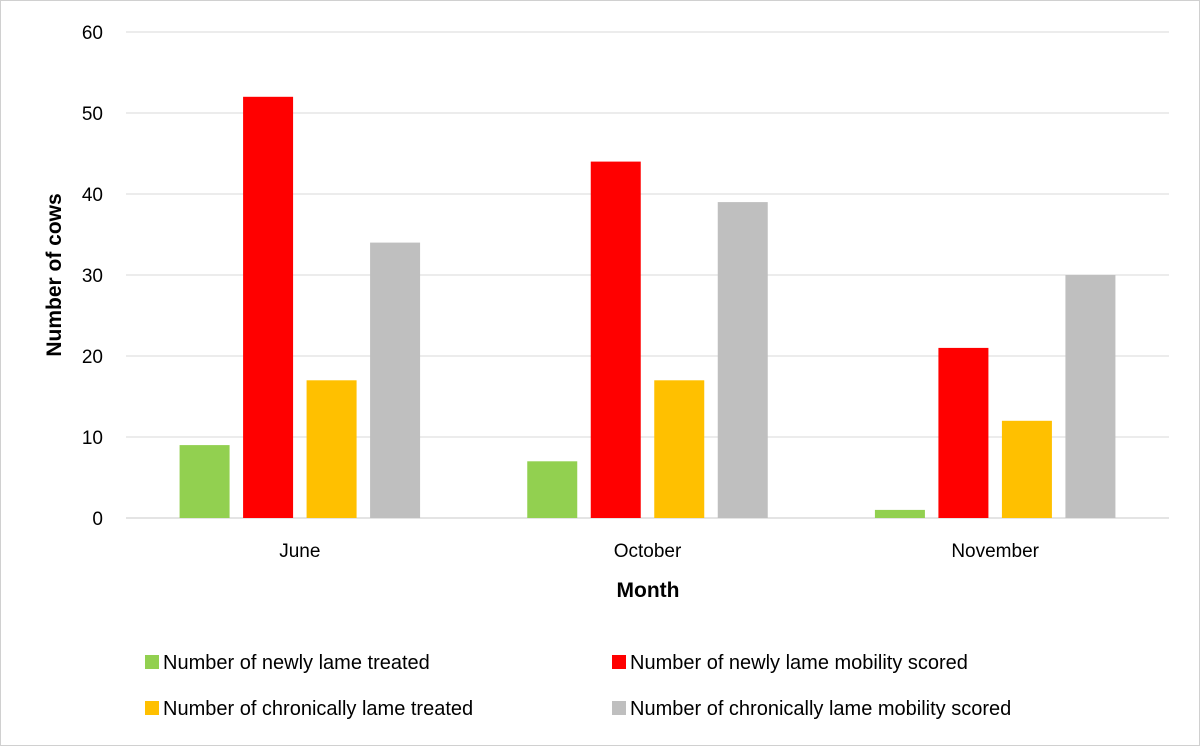 The height and width of the screenshot is (750, 1200). What do you see at coordinates (648, 551) in the screenshot?
I see `x-tick-label: October` at bounding box center [648, 551].